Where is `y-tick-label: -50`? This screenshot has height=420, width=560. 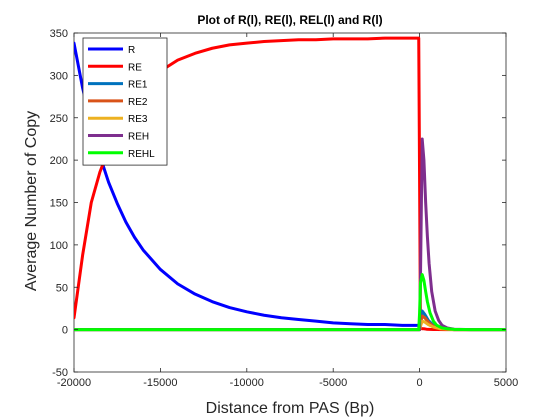 y-tick-label: -50 is located at coordinates (60, 373).